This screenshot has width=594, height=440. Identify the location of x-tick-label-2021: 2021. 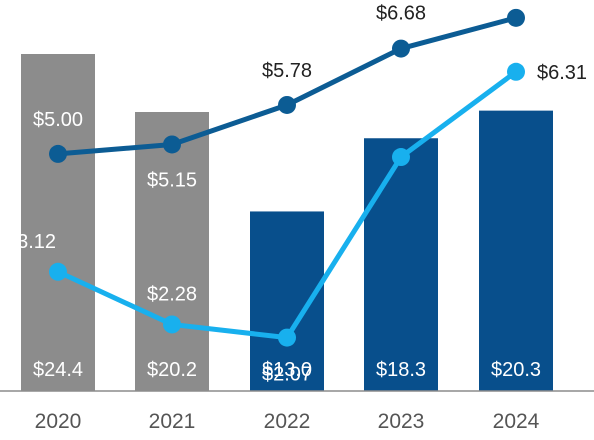
(172, 421).